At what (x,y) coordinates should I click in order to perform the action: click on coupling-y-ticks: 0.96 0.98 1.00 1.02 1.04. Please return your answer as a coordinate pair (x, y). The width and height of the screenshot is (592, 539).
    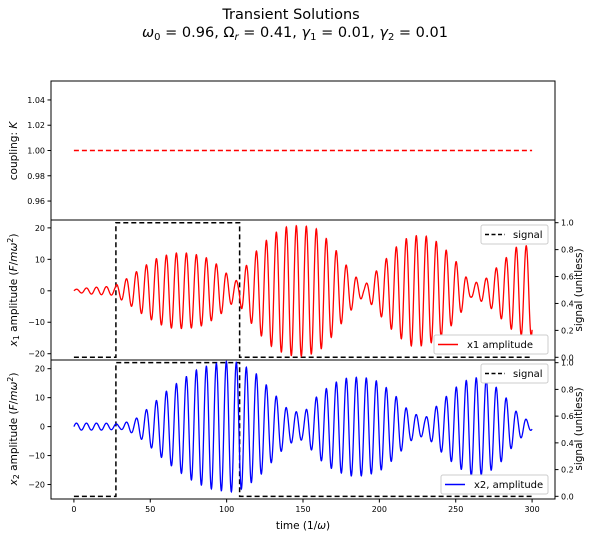
    Looking at the image, I should click on (39, 151).